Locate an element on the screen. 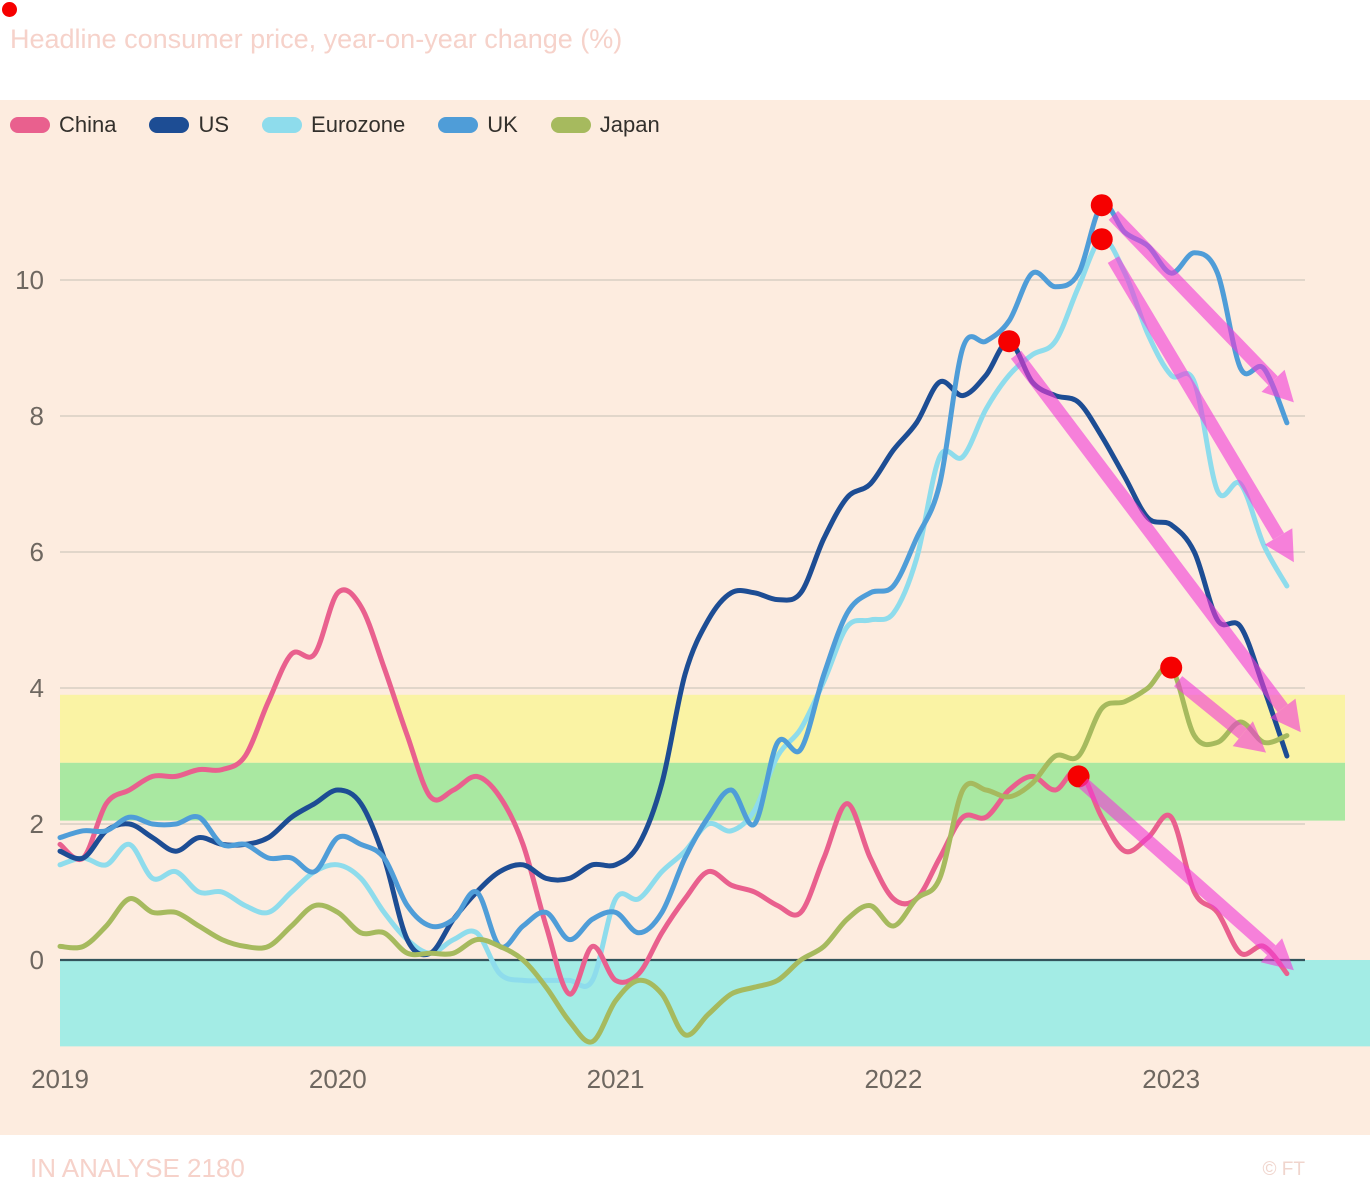 The width and height of the screenshot is (1370, 1200). y-tick-label-4: 4 is located at coordinates (37, 688).